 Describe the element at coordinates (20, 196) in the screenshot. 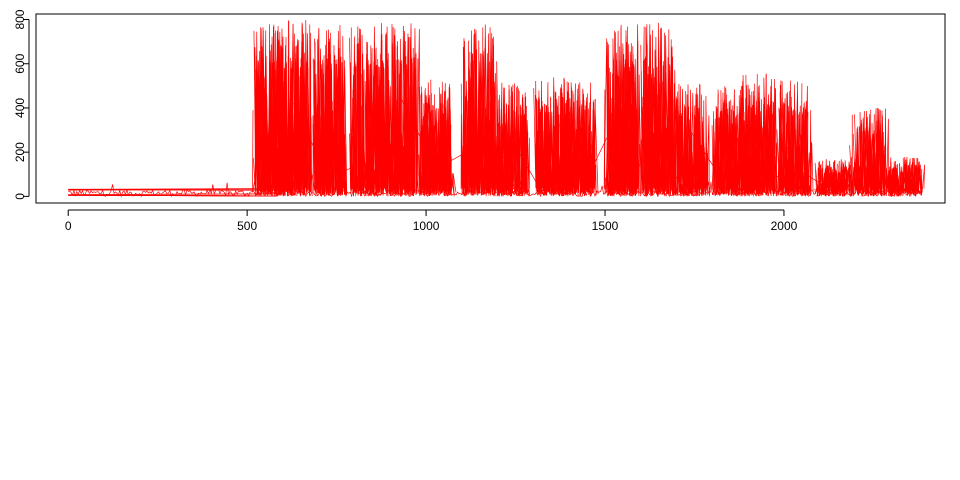

I see `y-tick-label: 0` at that location.